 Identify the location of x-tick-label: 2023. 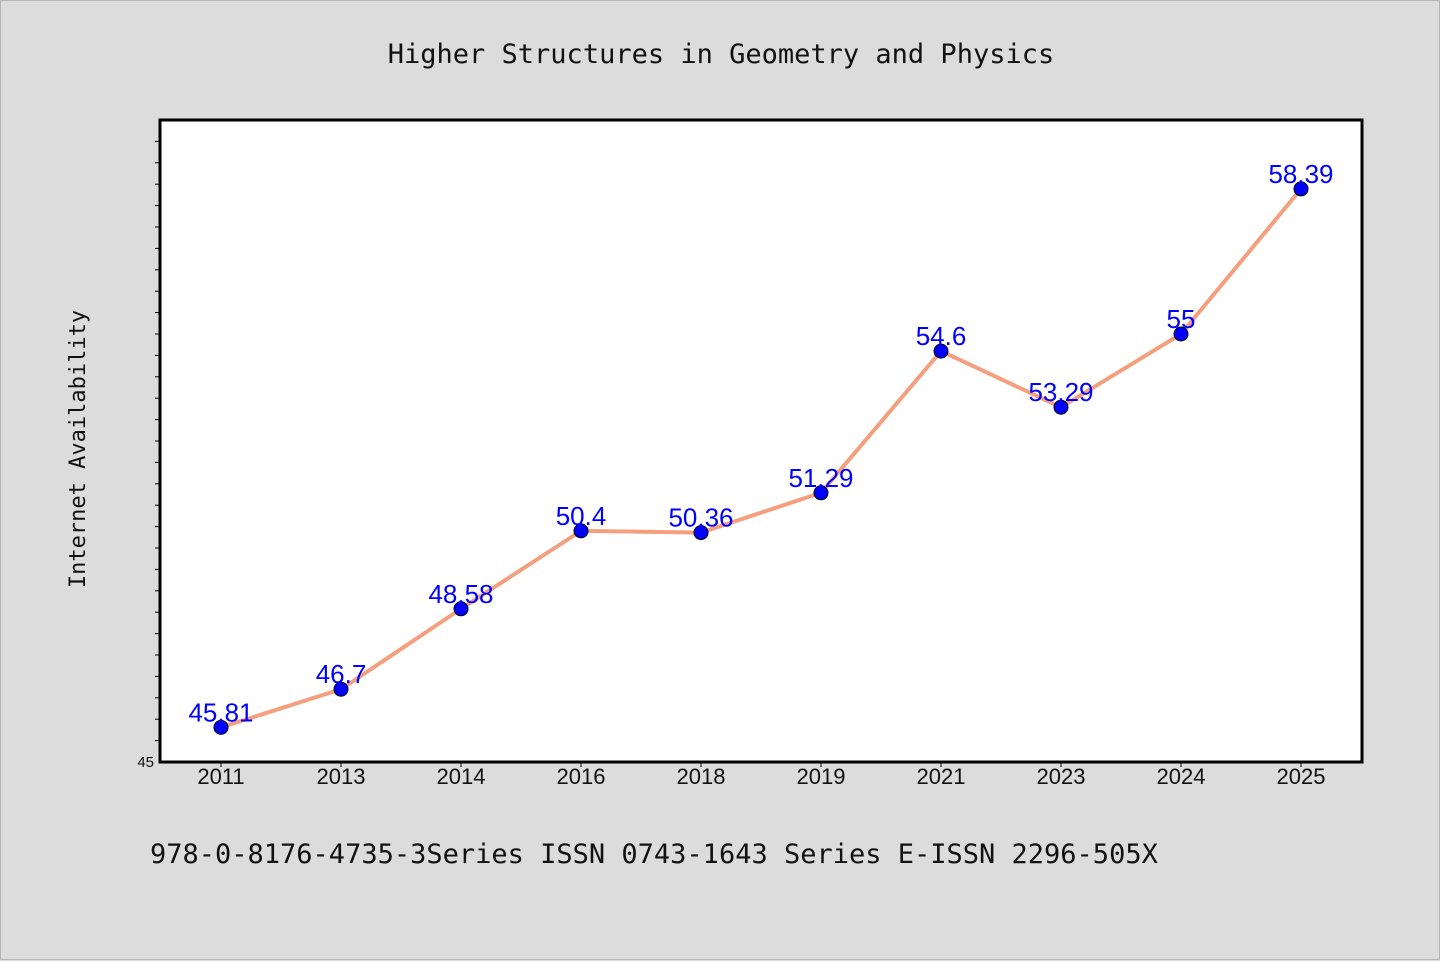
(1061, 776).